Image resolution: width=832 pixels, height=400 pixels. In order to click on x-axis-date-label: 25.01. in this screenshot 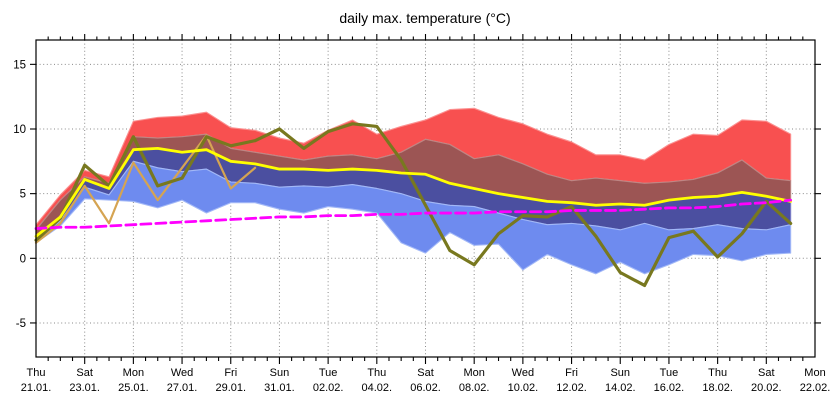, I will do `click(133, 388)`.